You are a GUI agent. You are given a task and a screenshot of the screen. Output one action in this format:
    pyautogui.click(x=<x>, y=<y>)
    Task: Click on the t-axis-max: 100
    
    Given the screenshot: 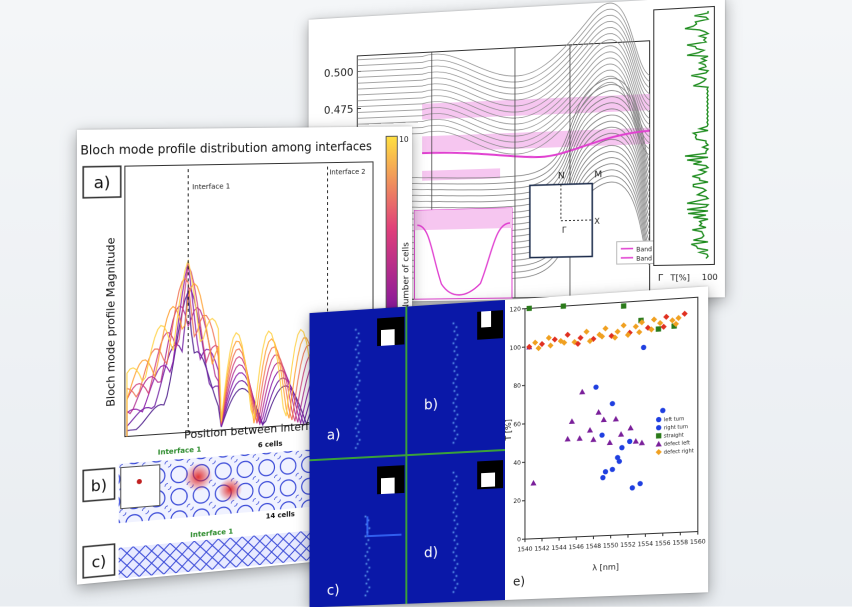 What is the action you would take?
    pyautogui.click(x=710, y=277)
    